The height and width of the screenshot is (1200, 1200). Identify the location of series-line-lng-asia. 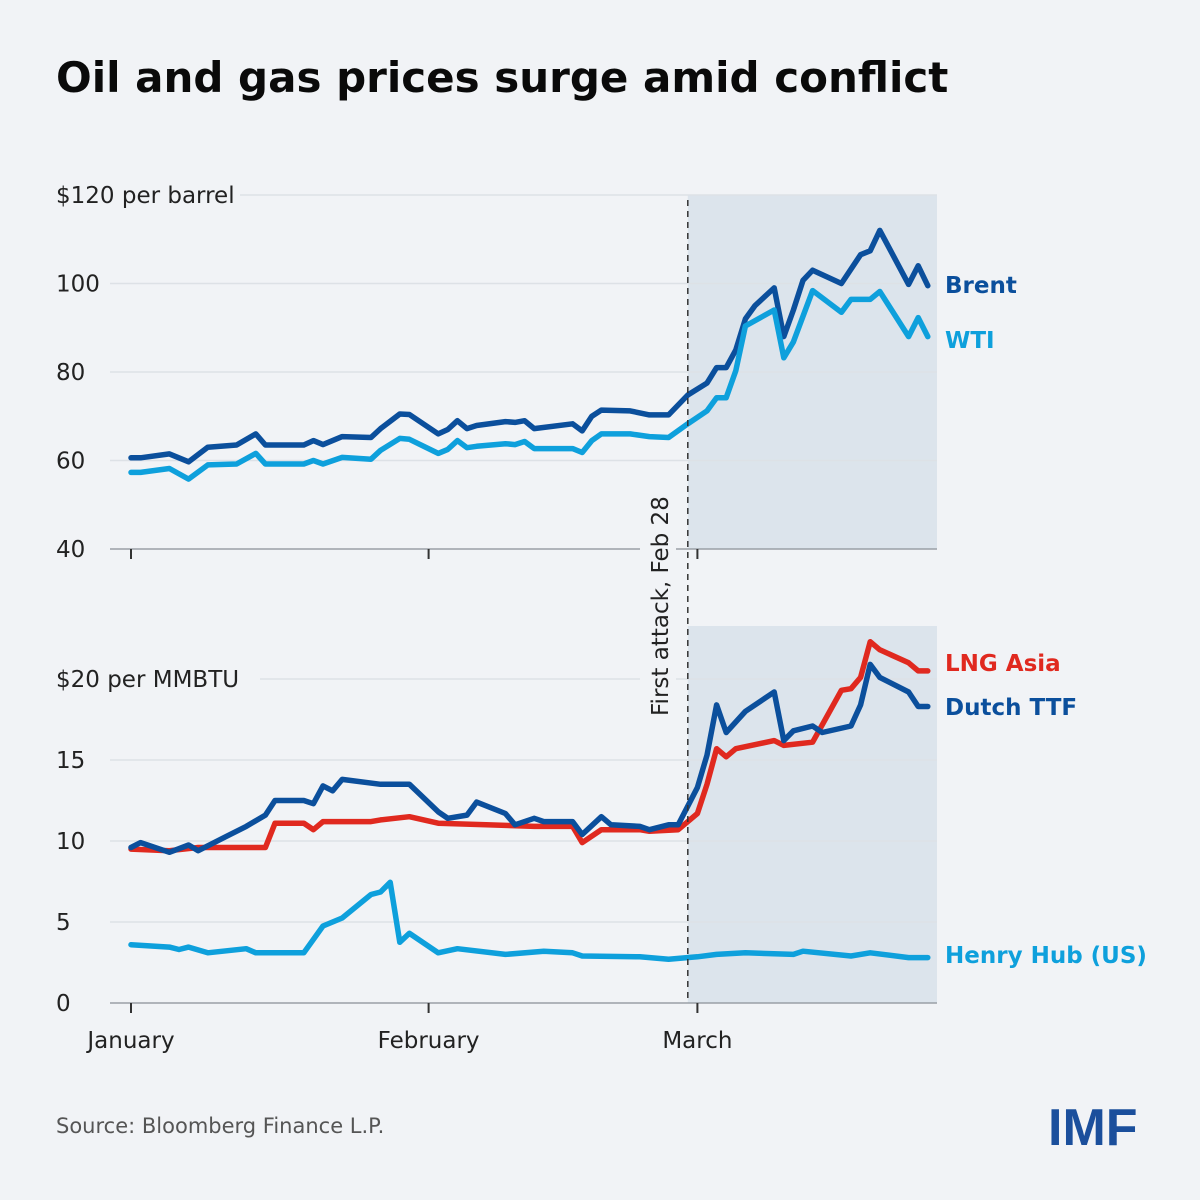
(529, 746).